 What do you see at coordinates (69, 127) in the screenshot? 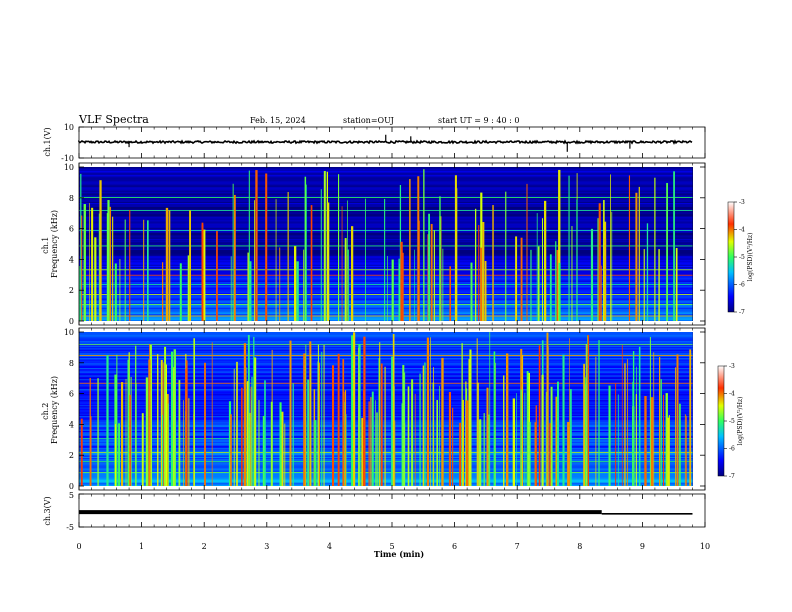
I see `ch1-ytick-top: 10` at bounding box center [69, 127].